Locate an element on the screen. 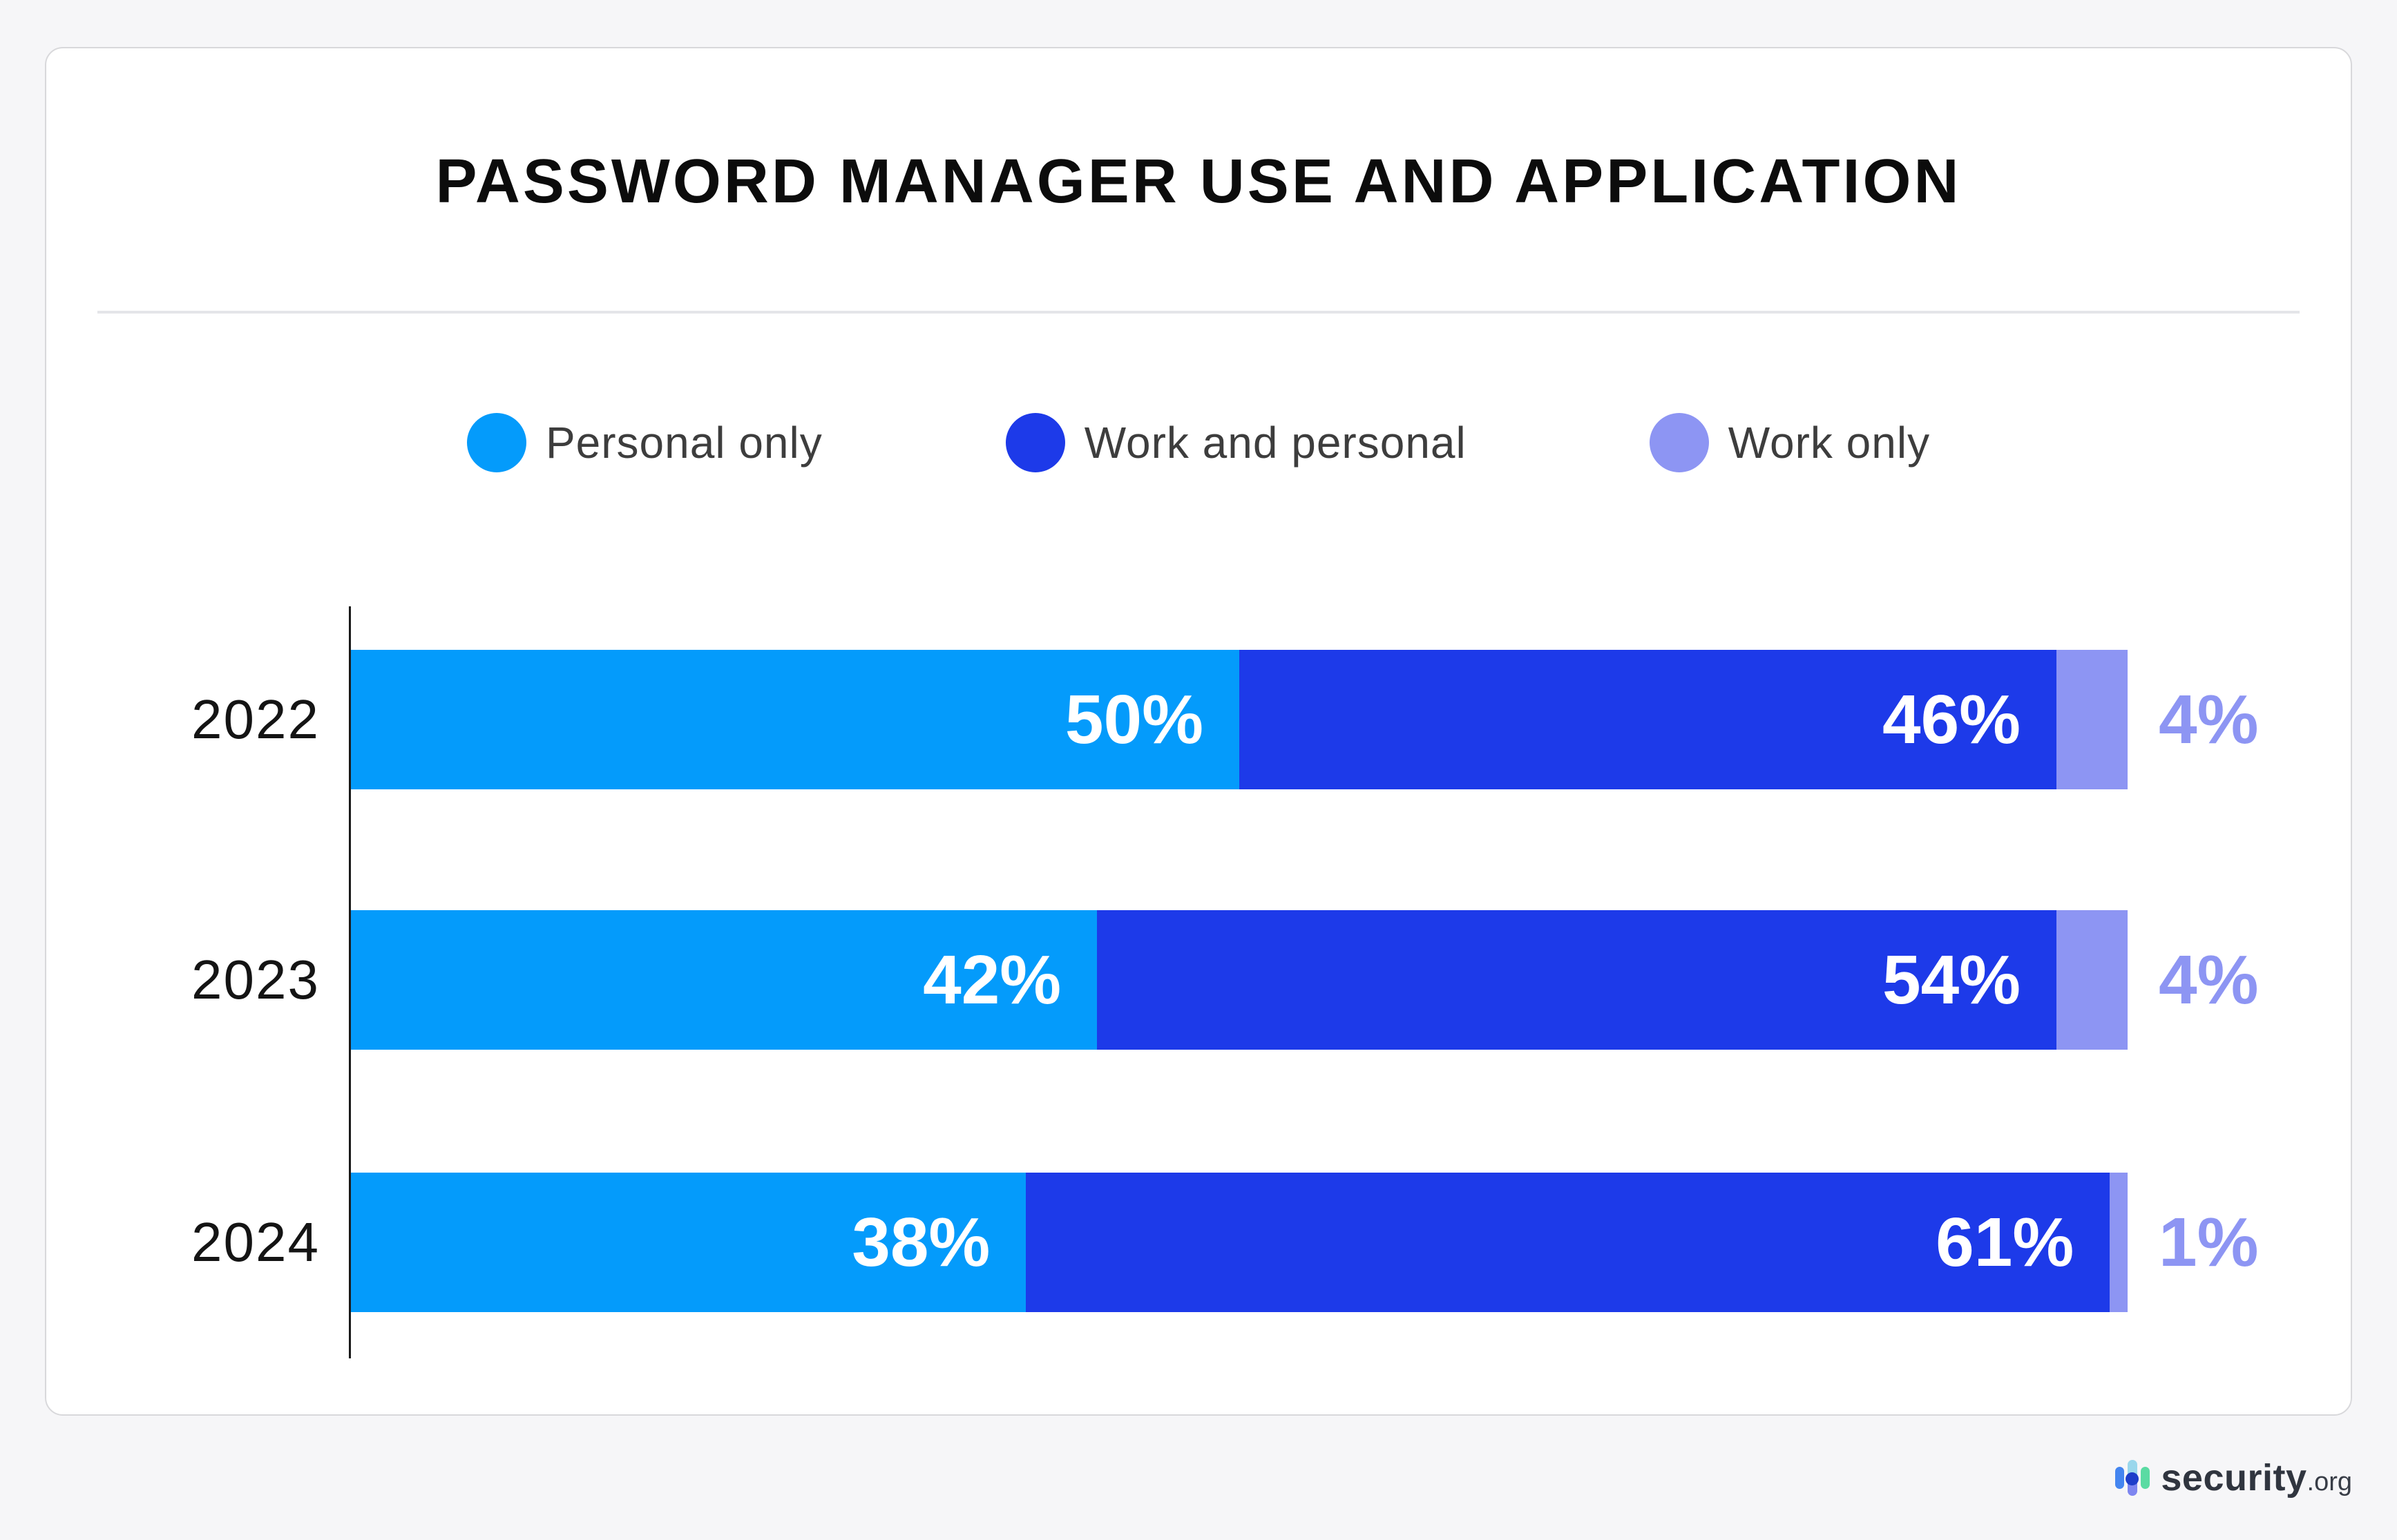 This screenshot has height=1540, width=2397. logo-bar-left is located at coordinates (2120, 1478).